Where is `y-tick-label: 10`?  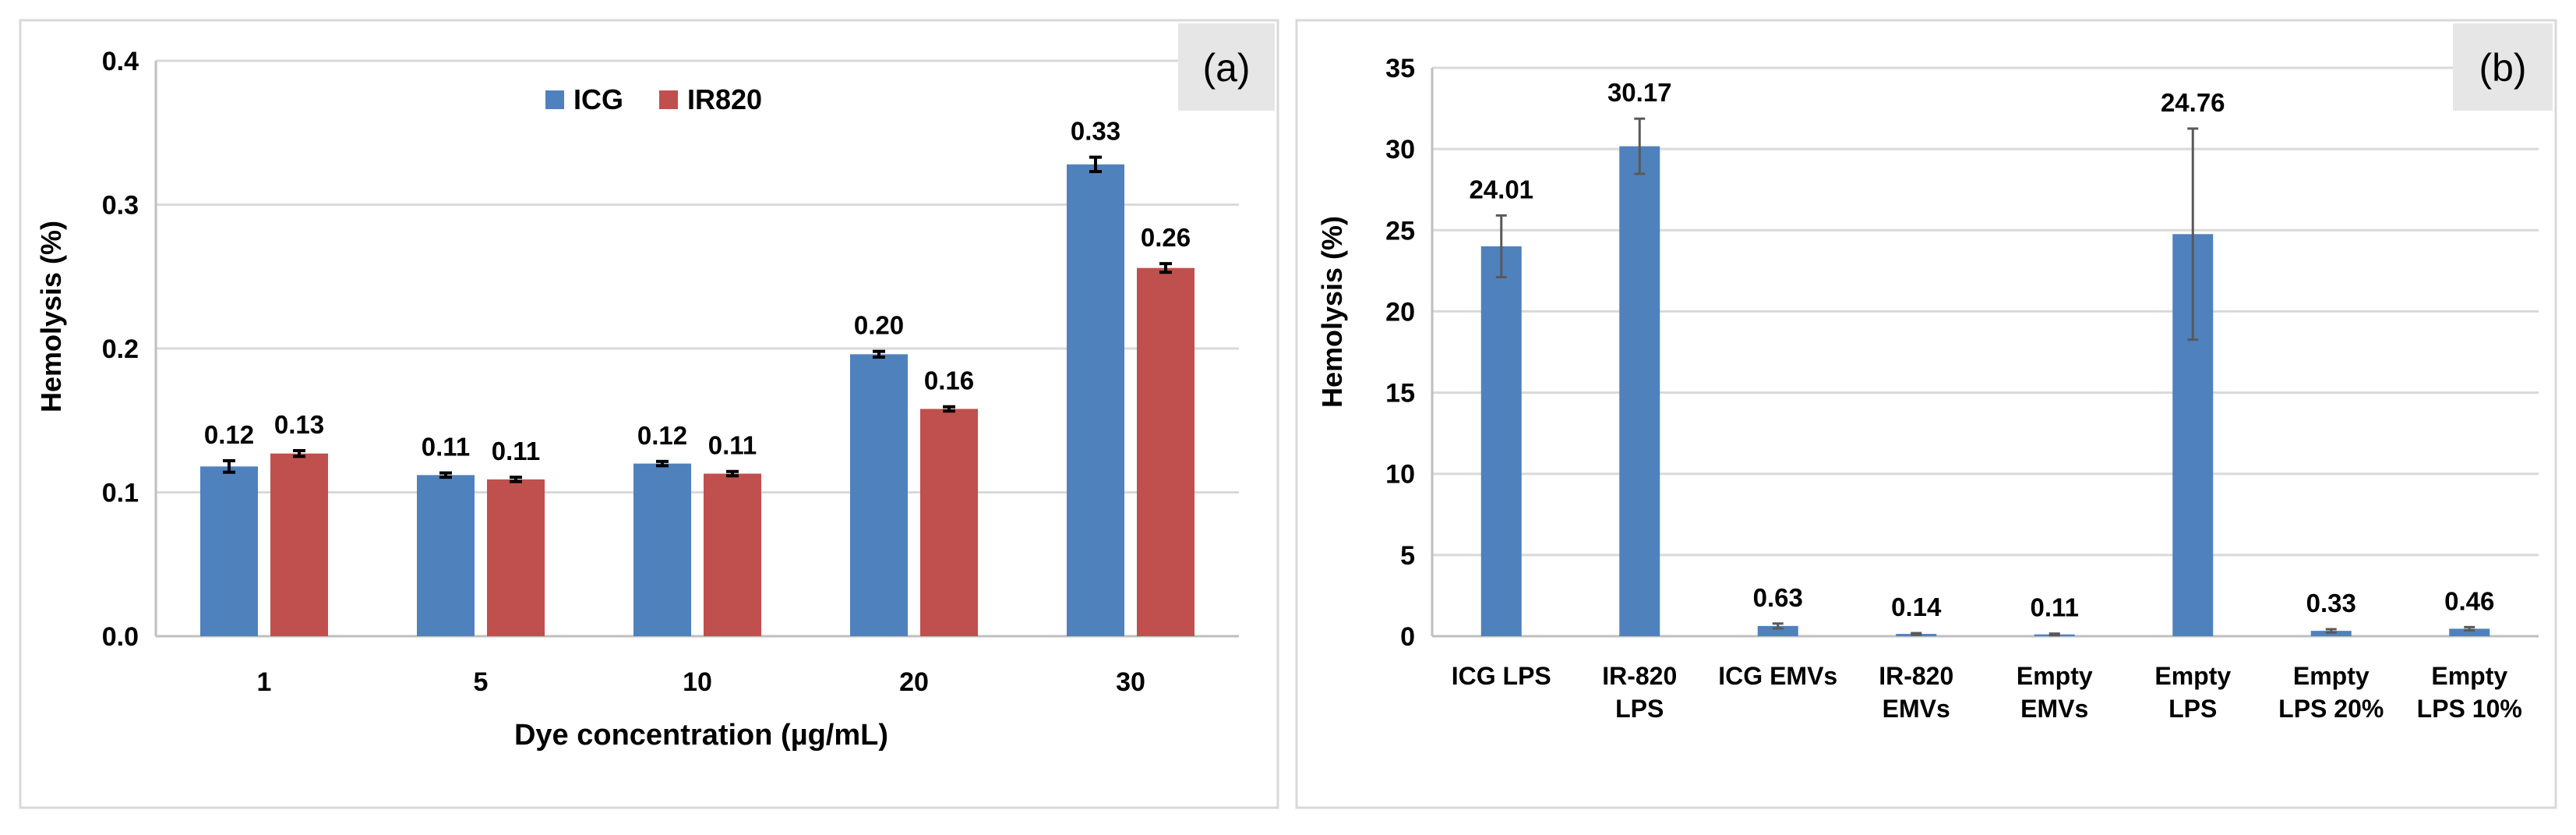
y-tick-label: 10 is located at coordinates (1400, 475).